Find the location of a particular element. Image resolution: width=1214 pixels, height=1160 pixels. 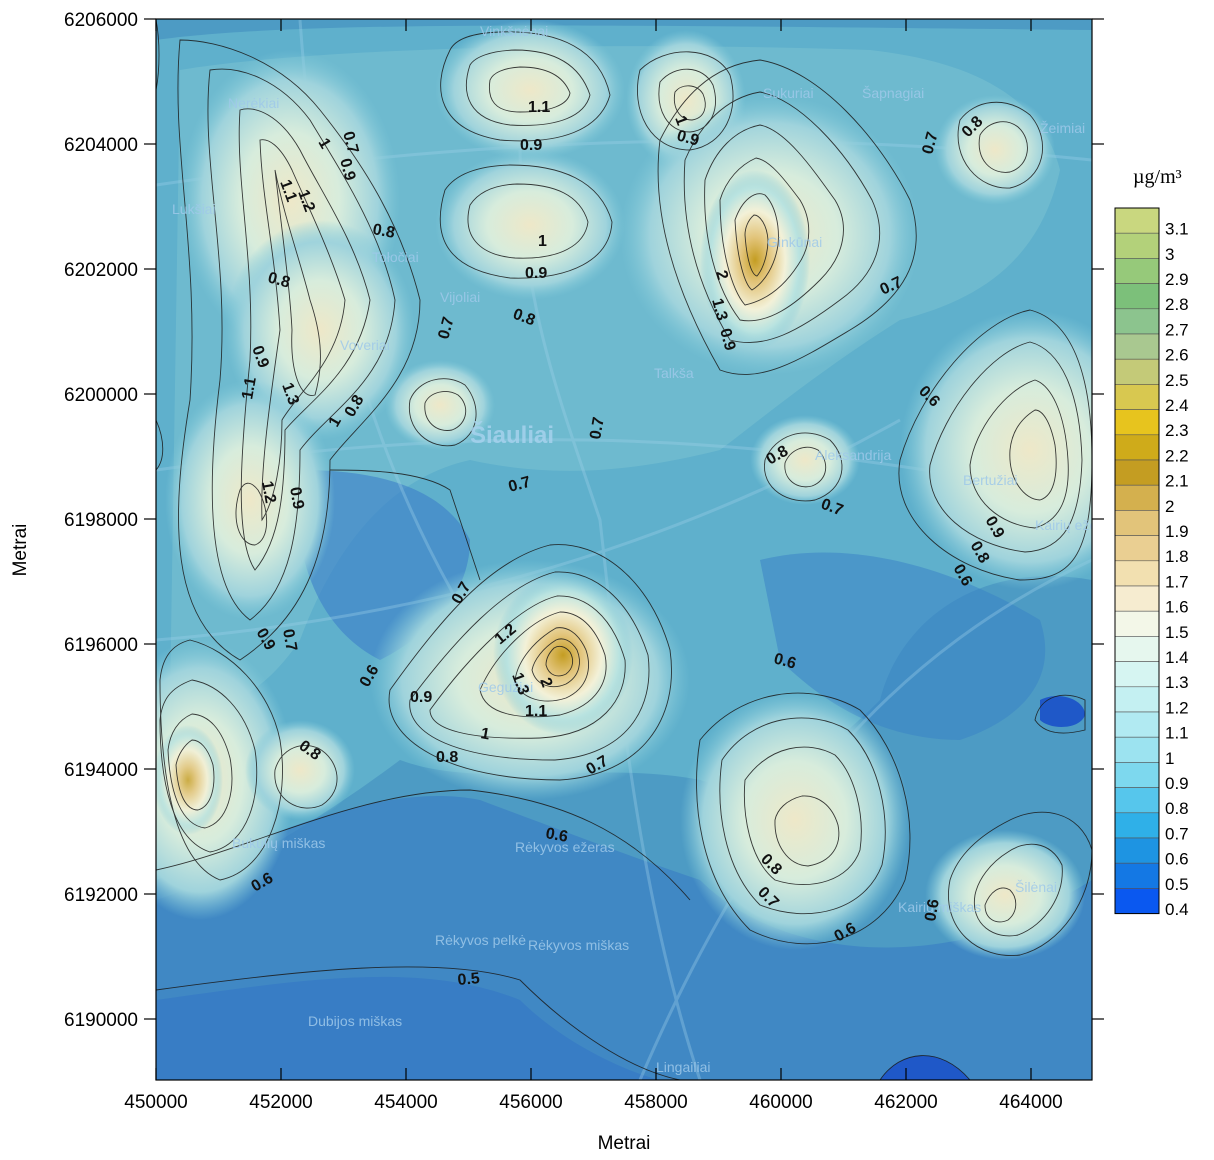

colorbar-label: 1.6 is located at coordinates (1177, 607).